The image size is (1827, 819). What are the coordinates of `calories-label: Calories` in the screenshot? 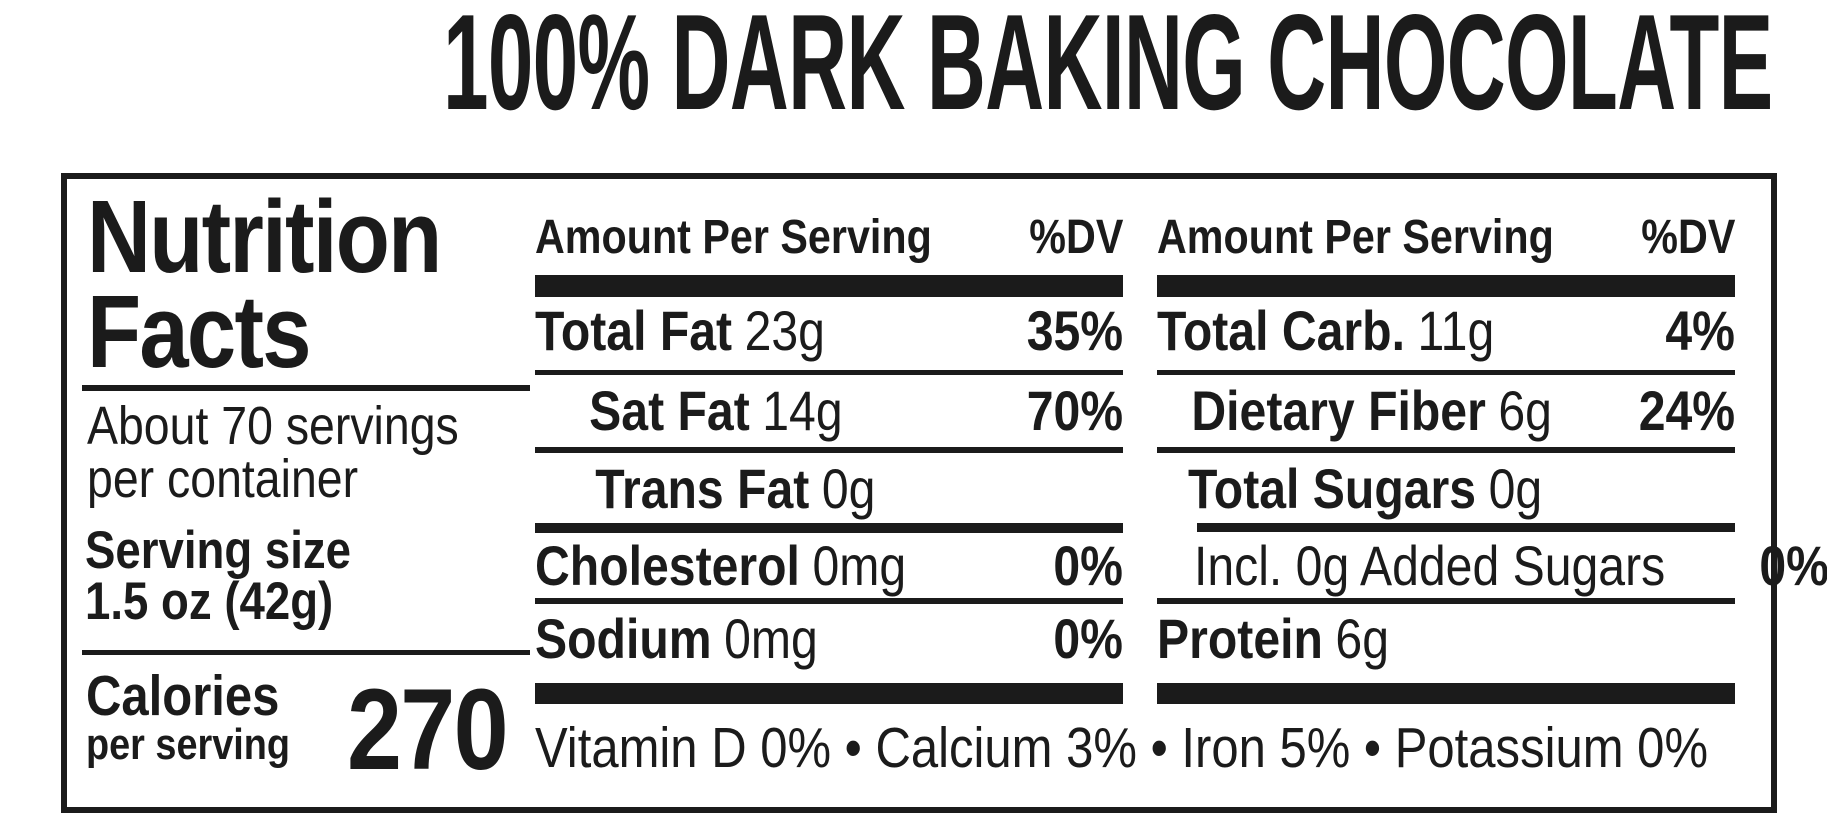 It's located at (183, 696).